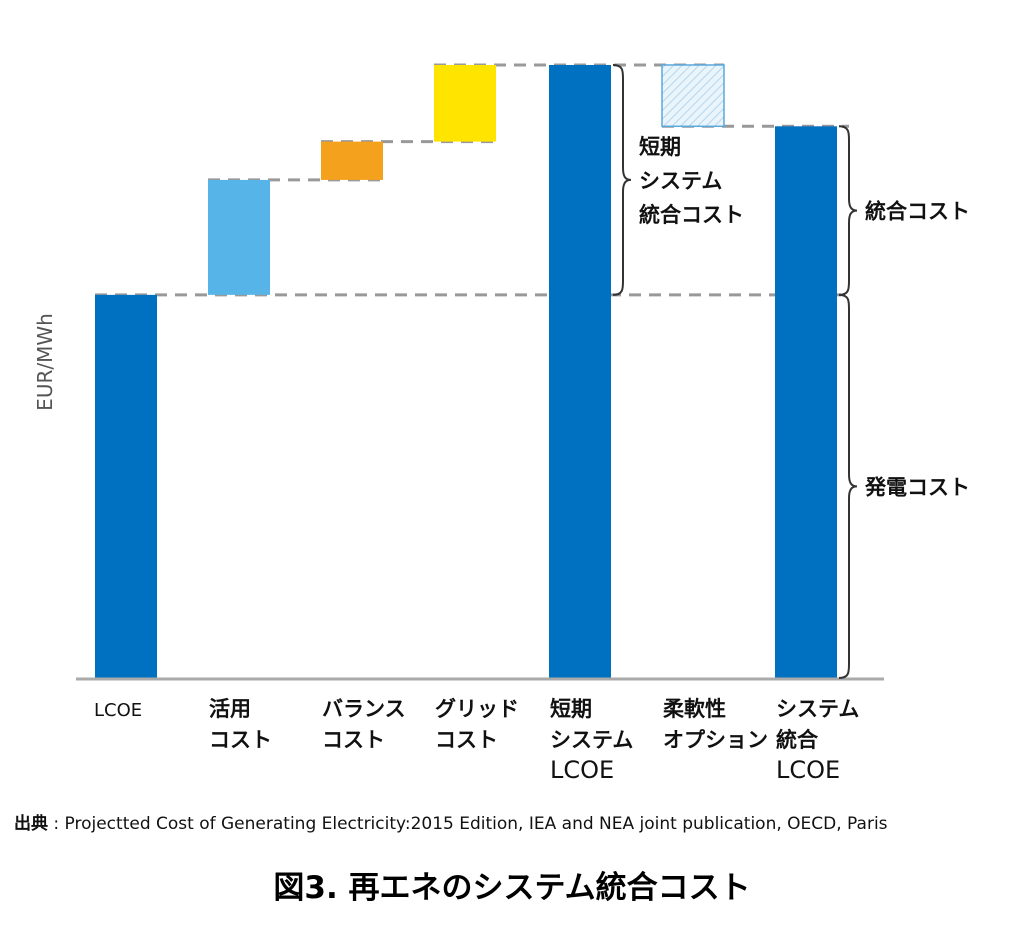 The width and height of the screenshot is (1024, 934). Describe the element at coordinates (917, 212) in the screenshot. I see `annotation-2-line-1: 統合コスト` at that location.